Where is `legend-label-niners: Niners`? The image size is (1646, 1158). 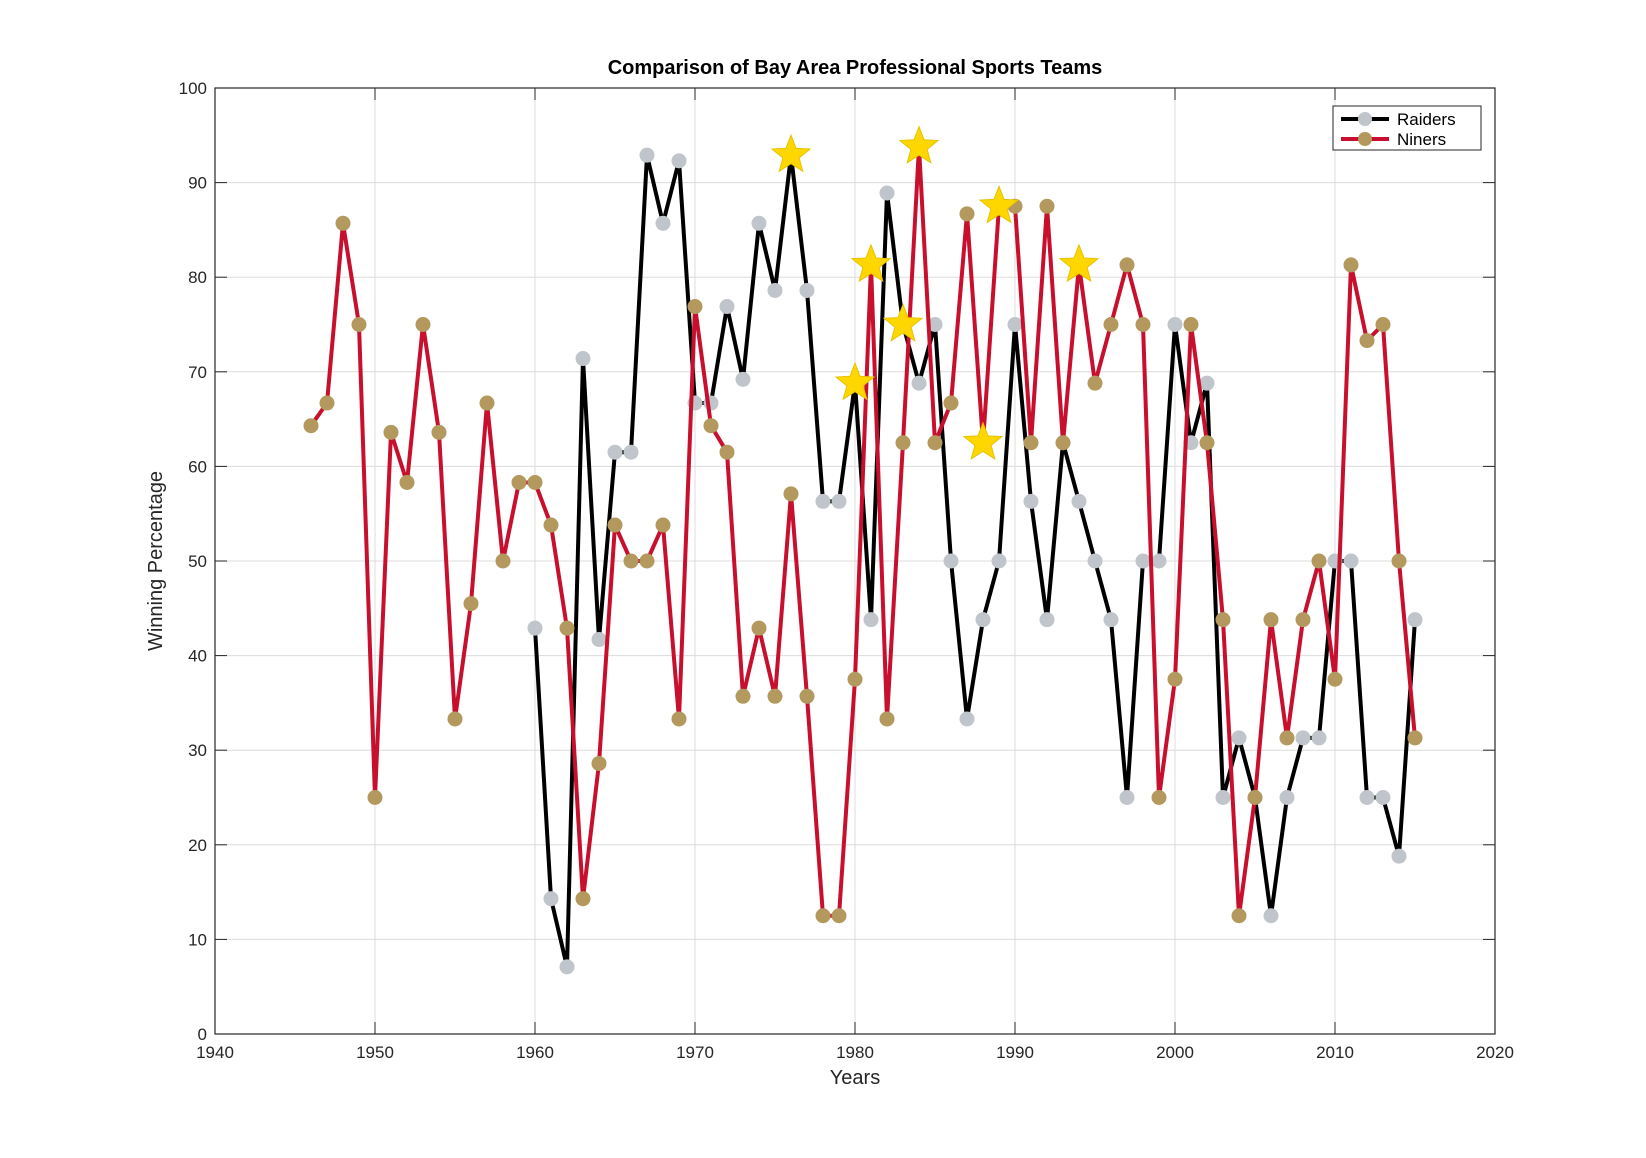
legend-label-niners: Niners is located at coordinates (1421, 139).